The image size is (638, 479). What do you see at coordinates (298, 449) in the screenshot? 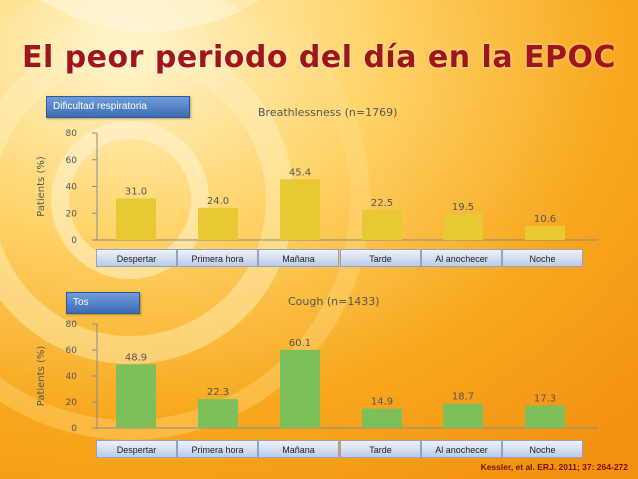
I see `cough-category-label-3: Mañana` at bounding box center [298, 449].